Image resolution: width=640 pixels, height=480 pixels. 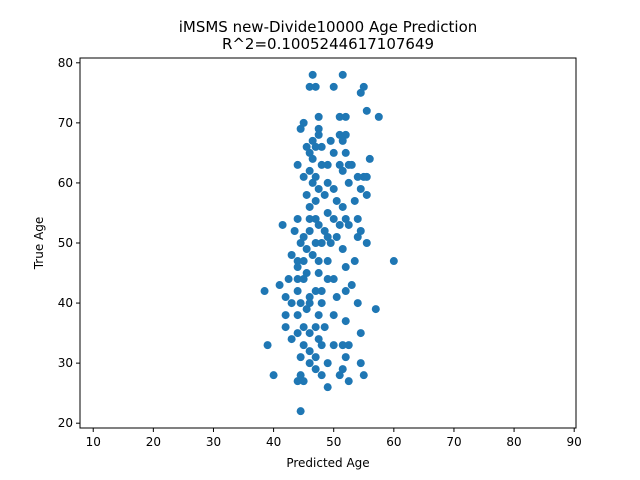 I want to click on chart-title: iMSMS new-Divide10000 Age Prediction, so click(x=328, y=27).